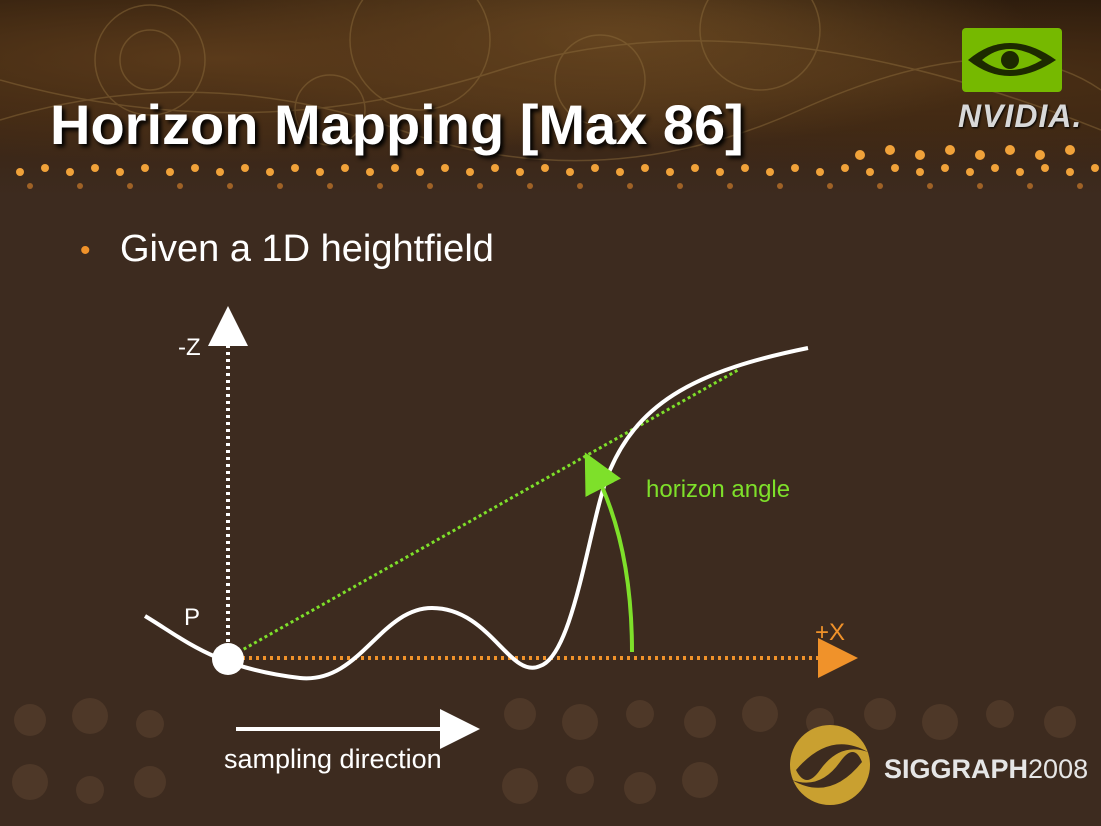 The width and height of the screenshot is (1101, 826). I want to click on siggraph-wordmark: SIGGRAPH2008, so click(986, 769).